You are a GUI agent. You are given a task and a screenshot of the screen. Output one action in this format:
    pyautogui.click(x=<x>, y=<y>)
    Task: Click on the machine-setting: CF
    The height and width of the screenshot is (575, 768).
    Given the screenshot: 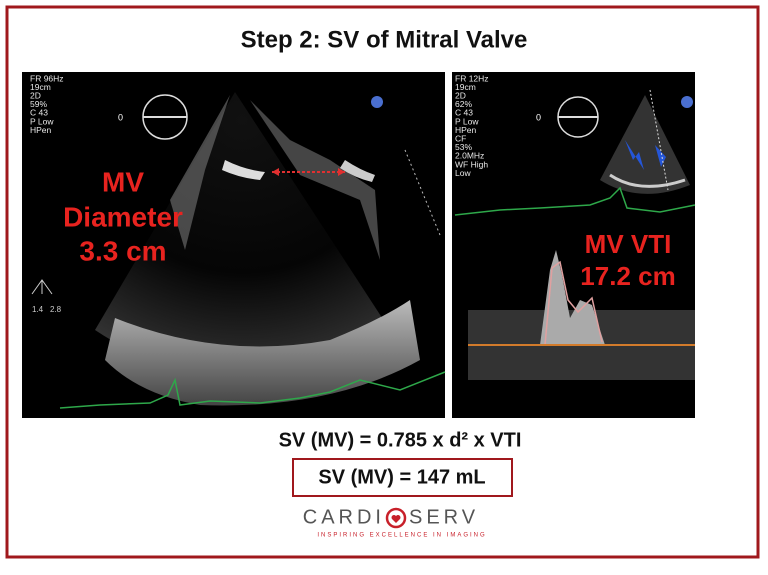 What is the action you would take?
    pyautogui.click(x=460, y=138)
    